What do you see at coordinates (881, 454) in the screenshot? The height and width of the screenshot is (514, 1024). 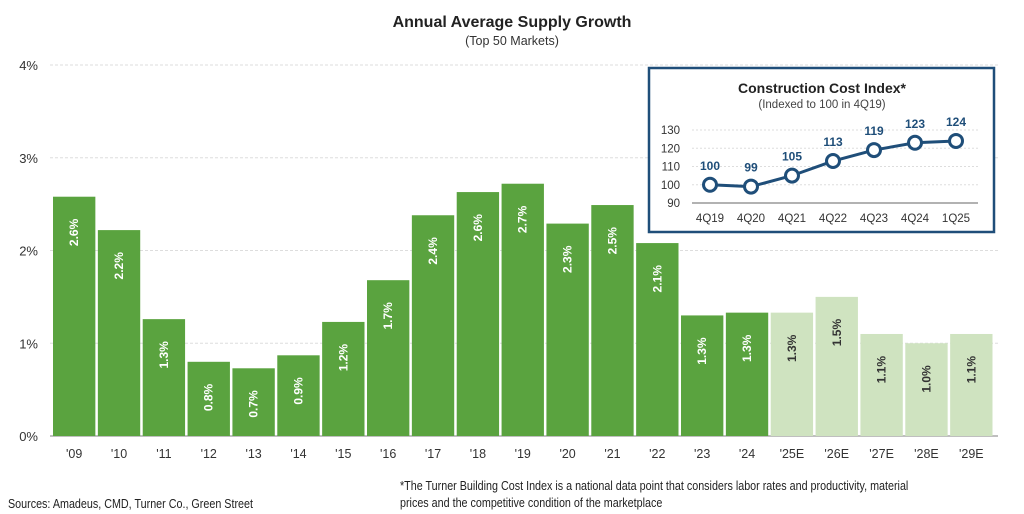 I see `x-tick-label: '27E` at bounding box center [881, 454].